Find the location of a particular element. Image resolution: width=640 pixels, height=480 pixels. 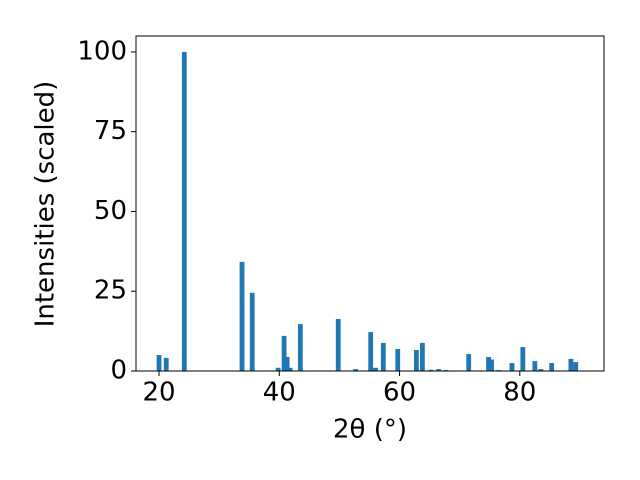

y-tick-label: 0 is located at coordinates (118, 371).